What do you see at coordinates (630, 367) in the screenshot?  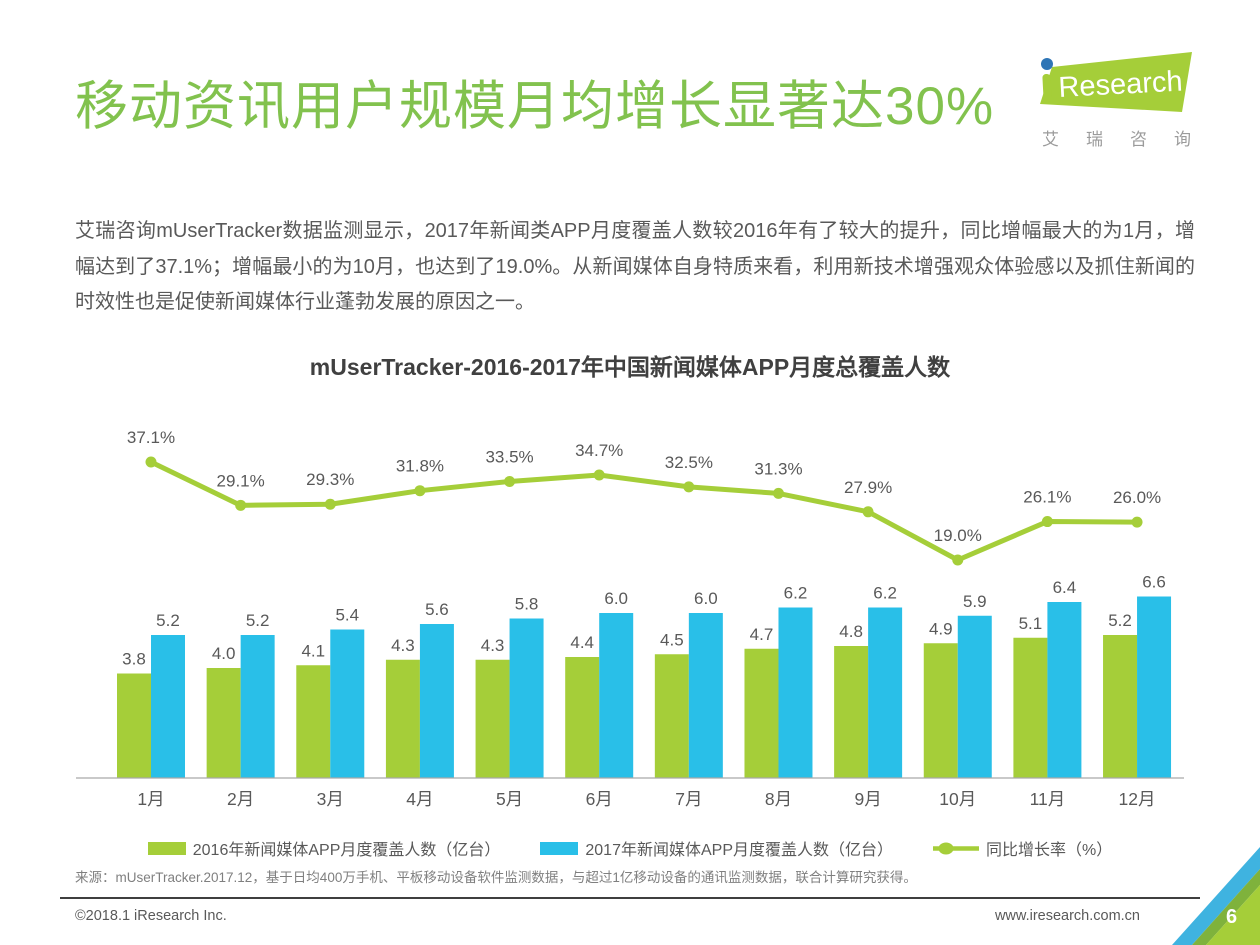 I see `chart-title: mUserTracker-2016-2017年中国新闻媒体APP月度总覆盖人数` at bounding box center [630, 367].